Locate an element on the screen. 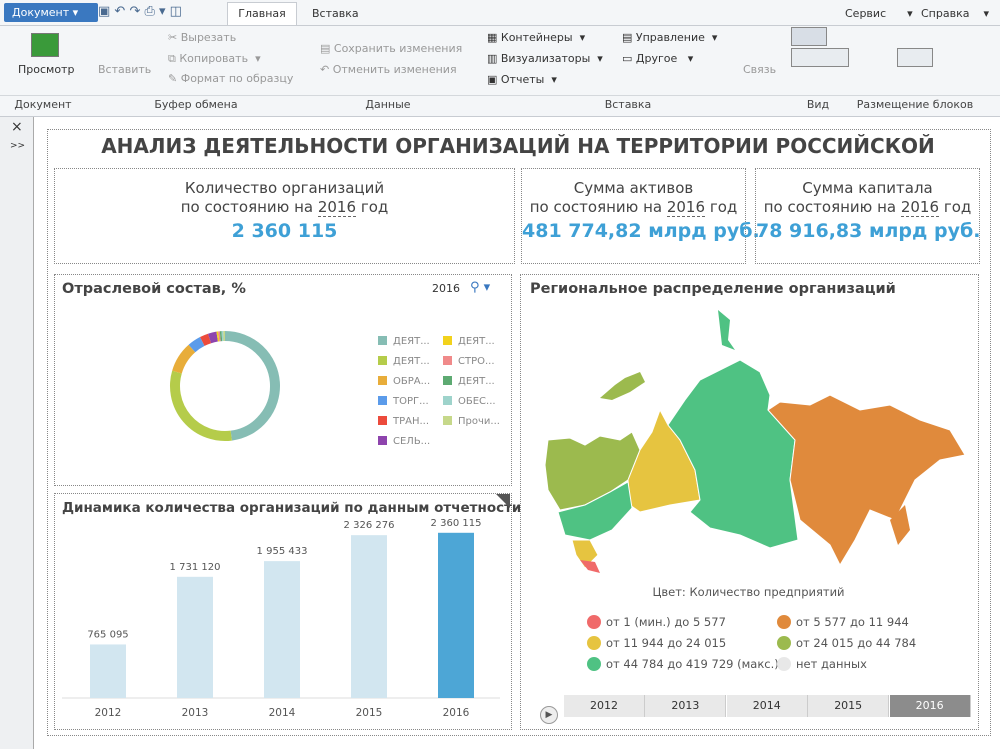  panel-title: Отраслевой состав, % is located at coordinates (154, 289).